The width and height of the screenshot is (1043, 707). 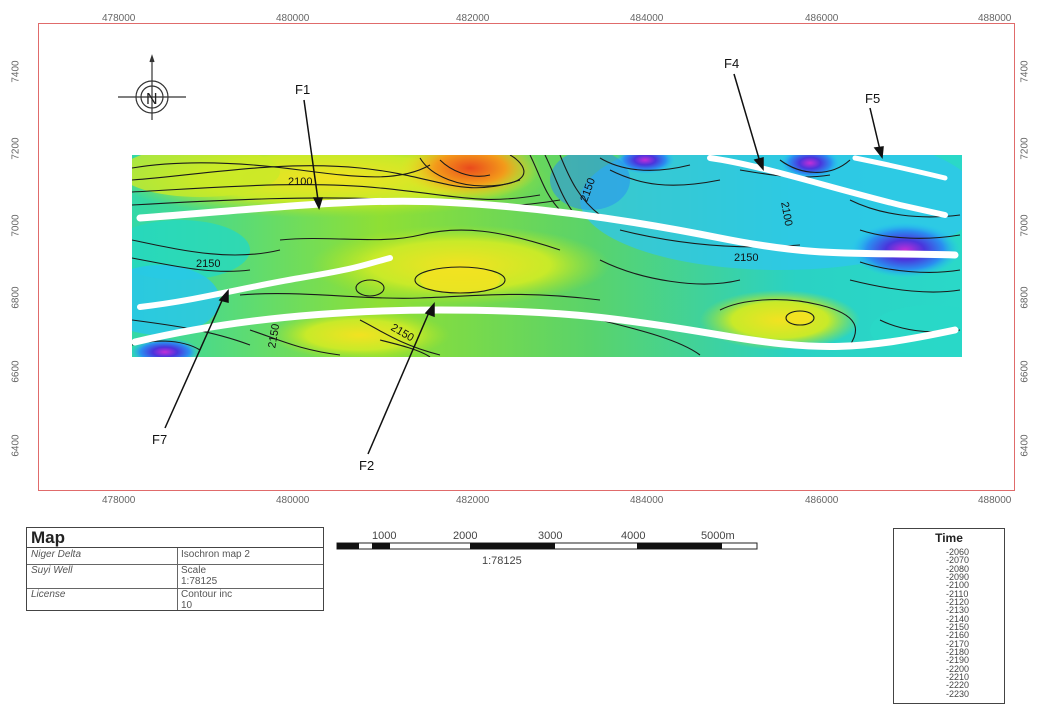 I want to click on x-tick-top: 486000, so click(x=822, y=18).